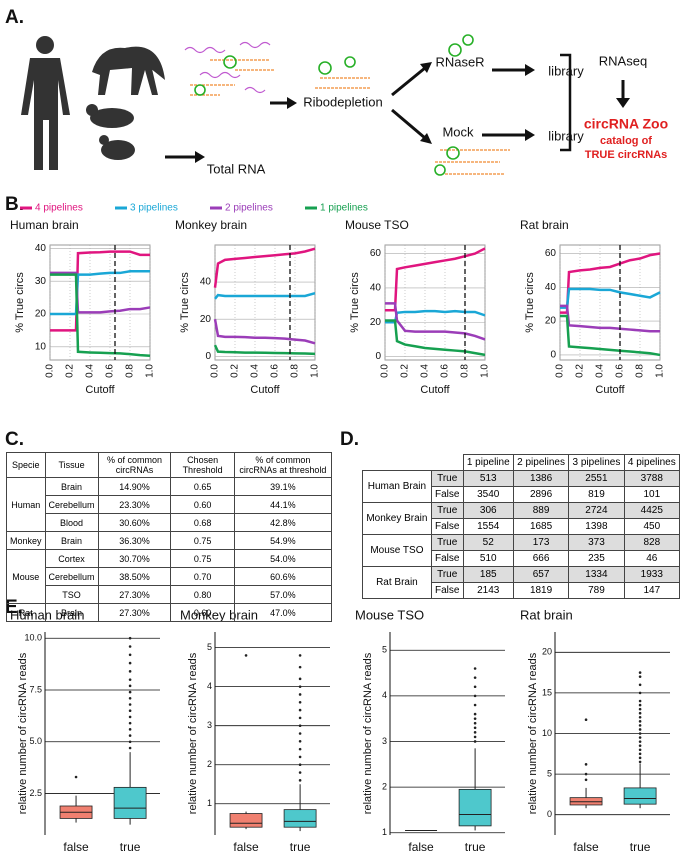 This screenshot has height=855, width=685. Describe the element at coordinates (384, 786) in the screenshot. I see `y-tick-label: 2` at that location.